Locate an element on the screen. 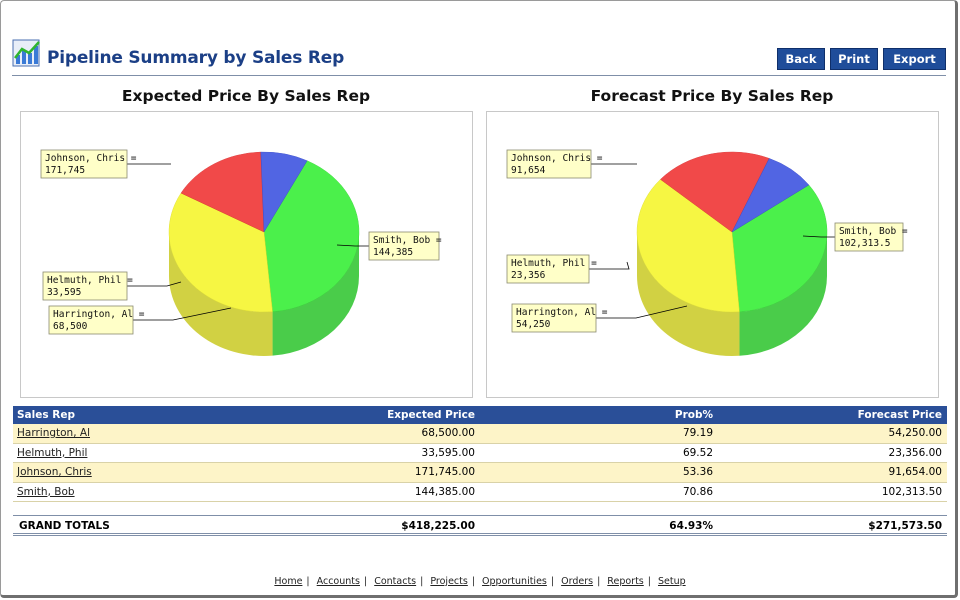  callout-value: 54,250 is located at coordinates (533, 324).